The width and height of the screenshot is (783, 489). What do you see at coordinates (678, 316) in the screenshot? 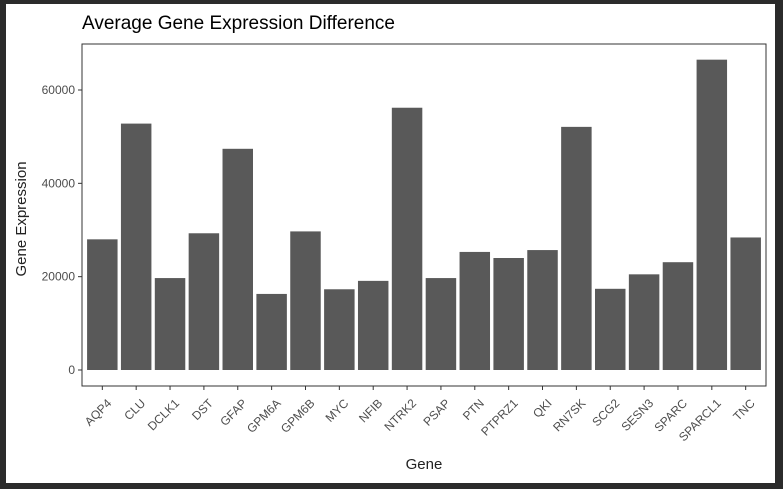
I see `bar-sparc` at bounding box center [678, 316].